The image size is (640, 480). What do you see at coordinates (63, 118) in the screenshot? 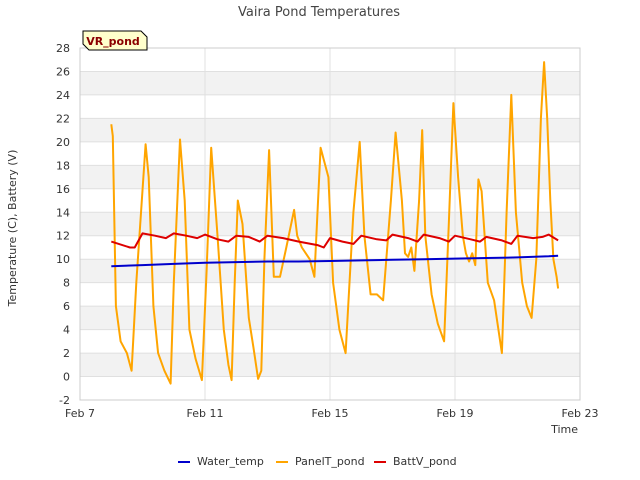
I see `y-tick-label: 22` at bounding box center [63, 118].